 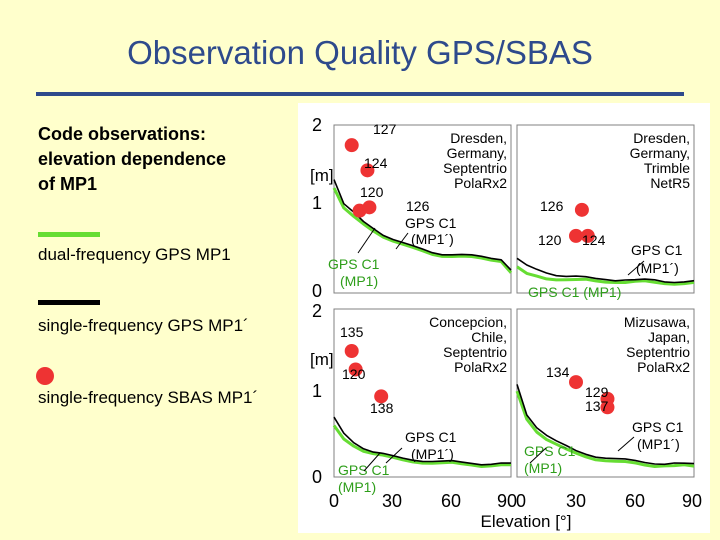 I want to click on series-annotation-top-right: (MP1´), so click(x=657, y=268).